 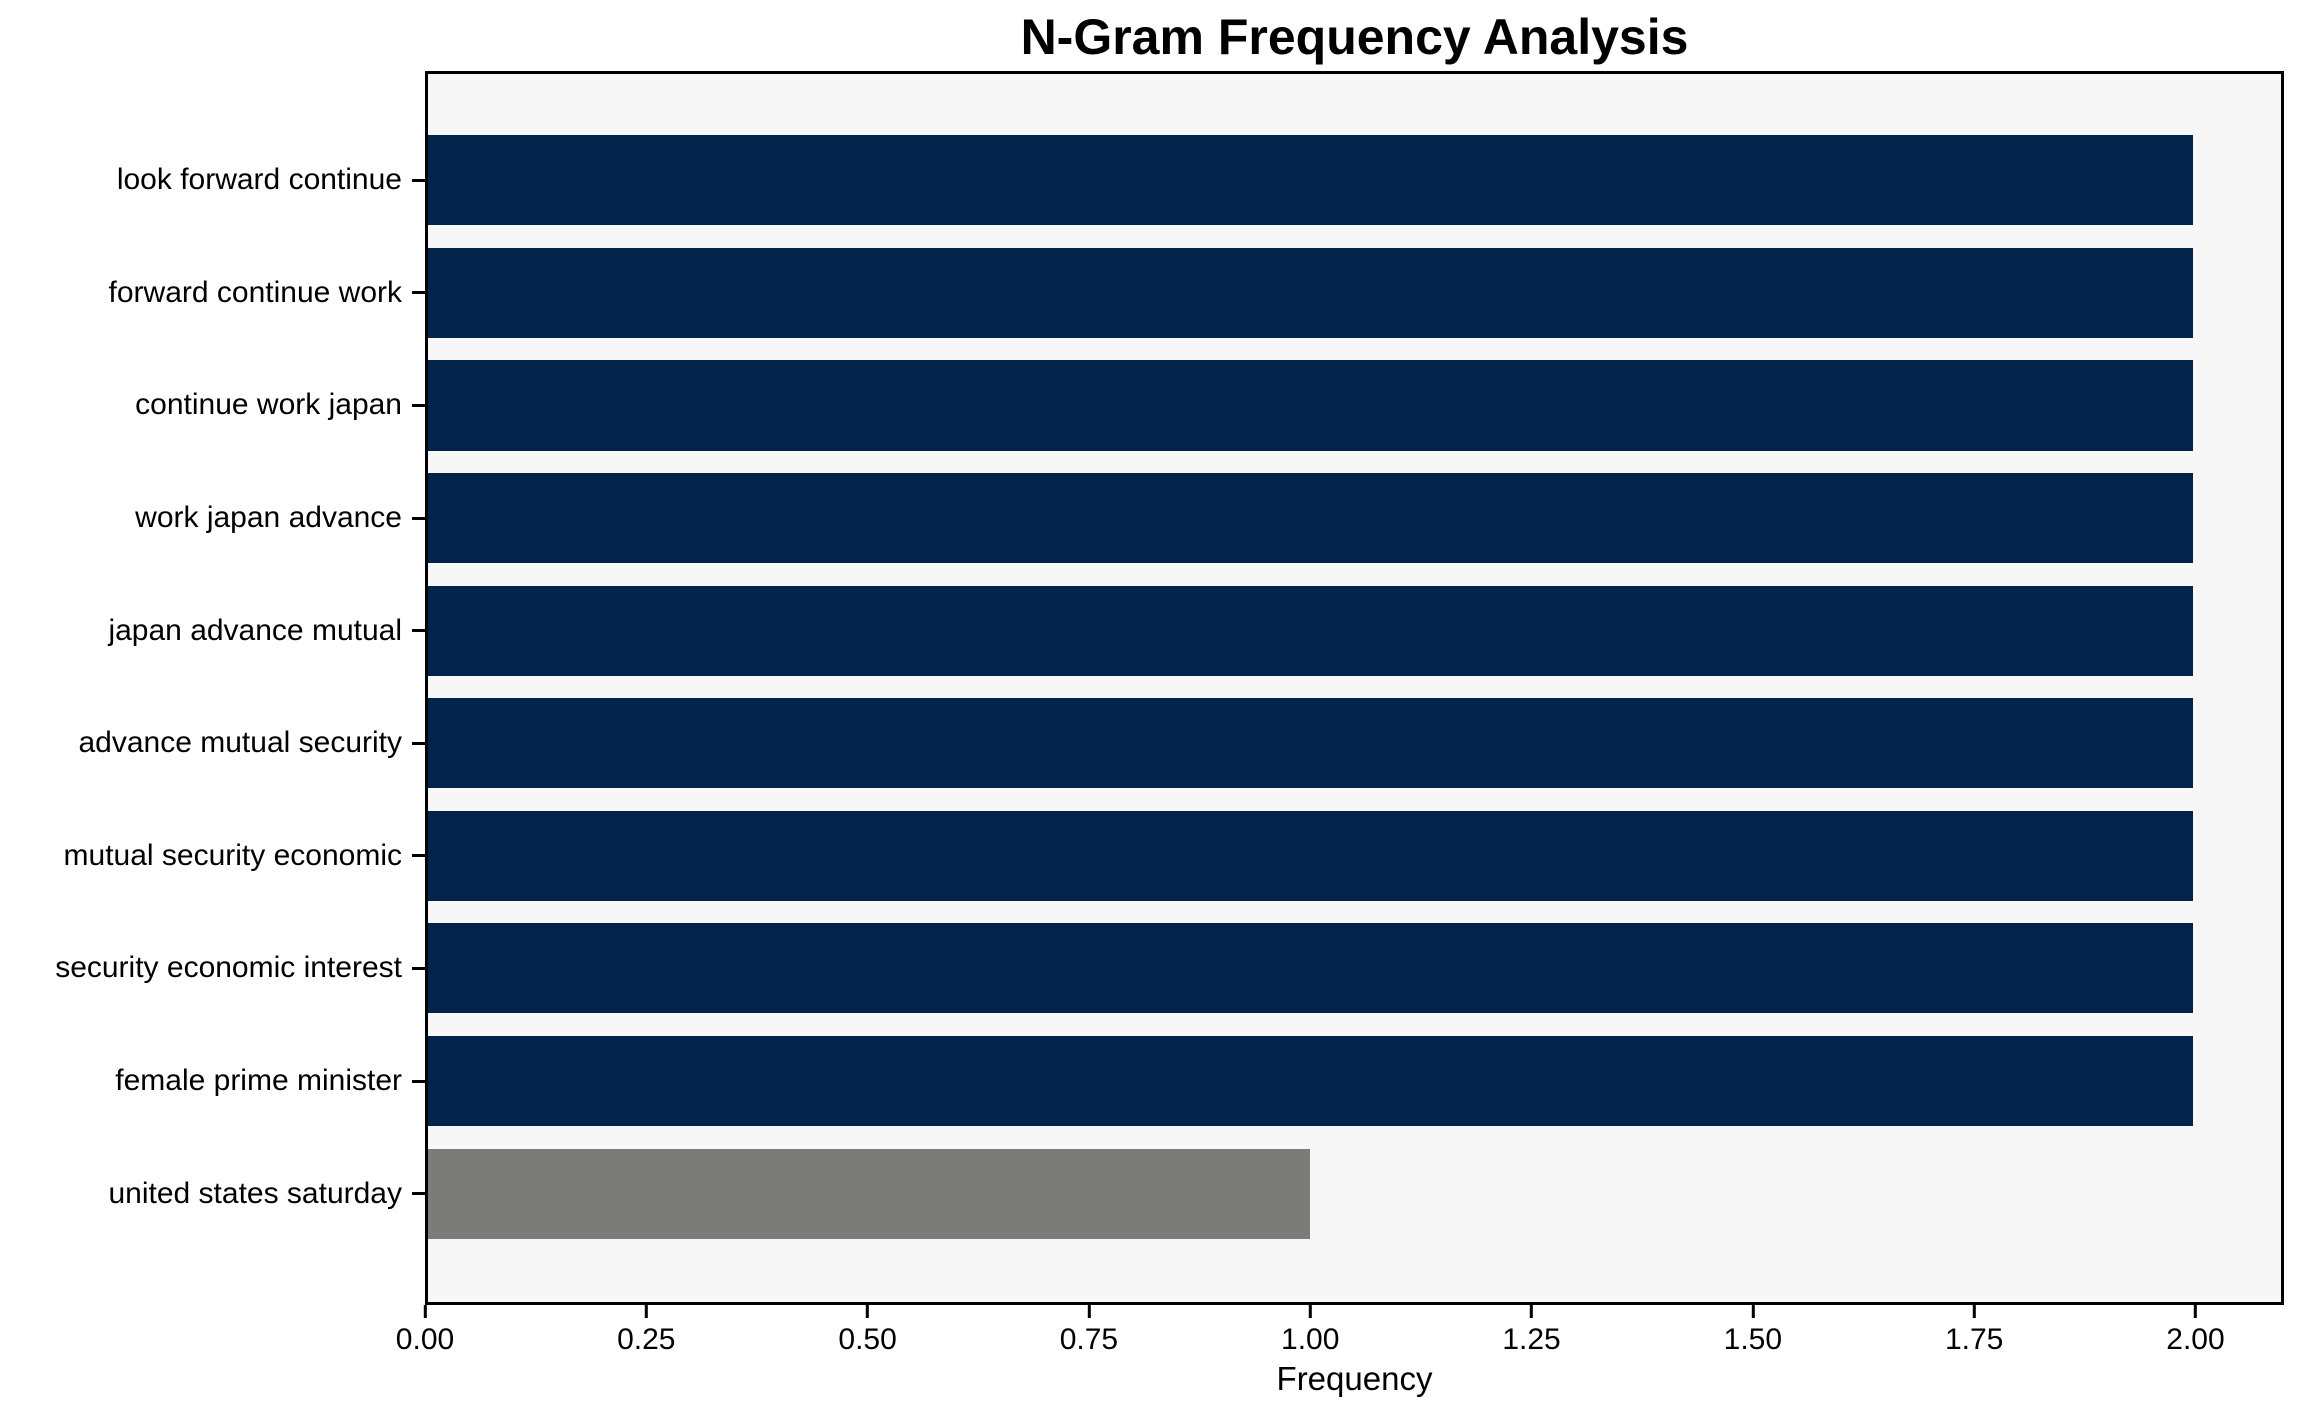 I want to click on y-tick-label: mutual security economic, so click(x=232, y=855).